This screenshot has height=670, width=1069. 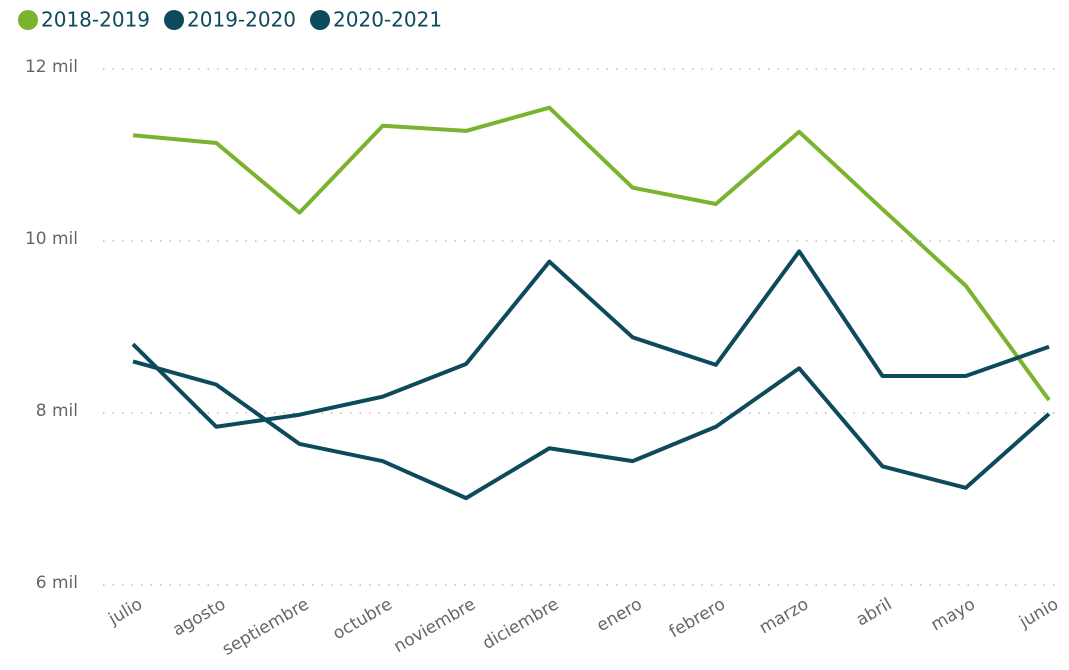 I want to click on x-tick-label: octubre, so click(x=362, y=619).